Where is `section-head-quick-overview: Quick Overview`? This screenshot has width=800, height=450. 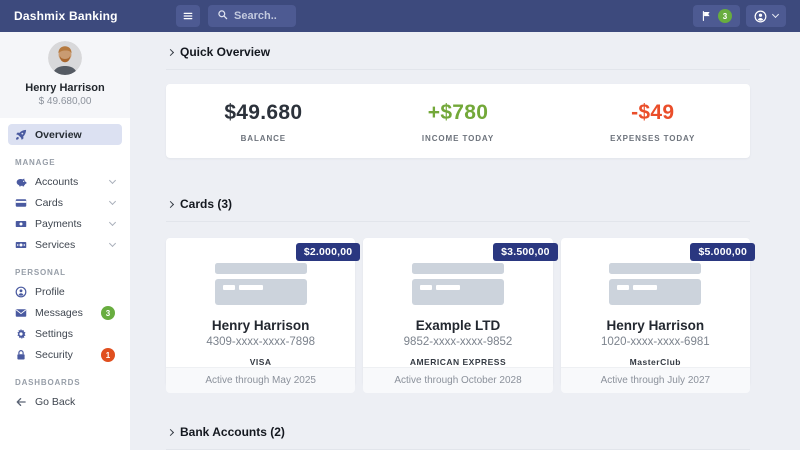
section-head-quick-overview: Quick Overview is located at coordinates (458, 51).